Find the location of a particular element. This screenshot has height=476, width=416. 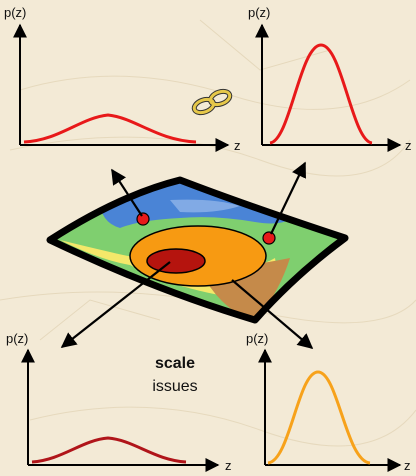

dark-red-zone is located at coordinates (176, 261).